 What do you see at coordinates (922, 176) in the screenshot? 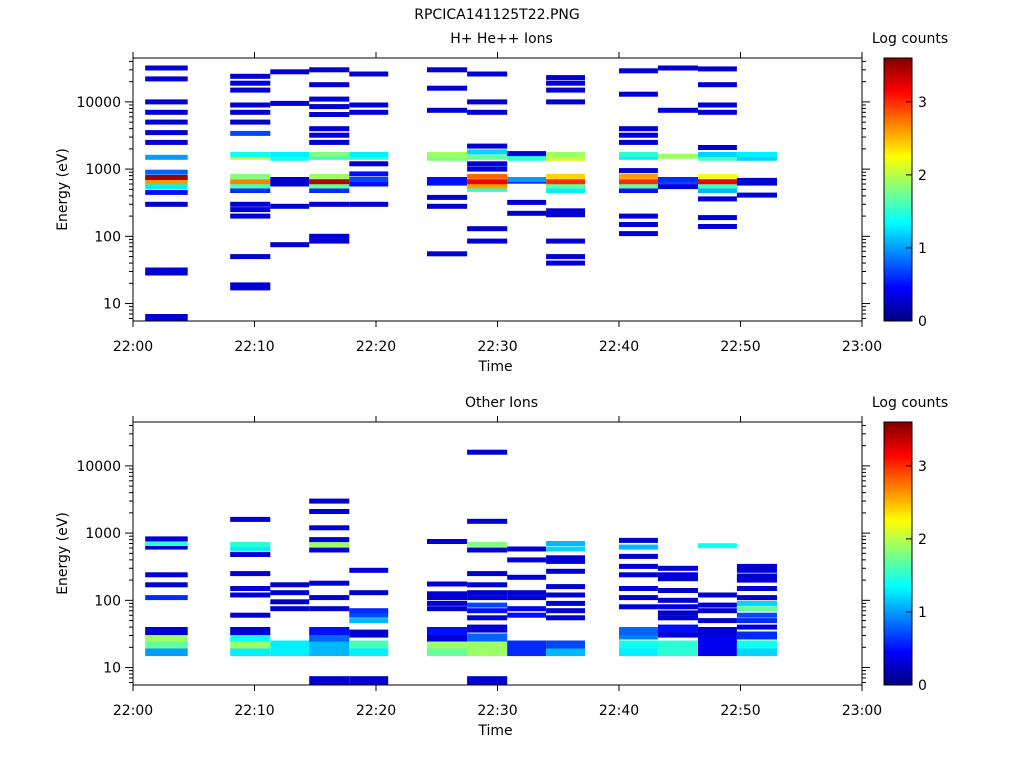
I see `colorbar-tick-label: 2` at bounding box center [922, 176].